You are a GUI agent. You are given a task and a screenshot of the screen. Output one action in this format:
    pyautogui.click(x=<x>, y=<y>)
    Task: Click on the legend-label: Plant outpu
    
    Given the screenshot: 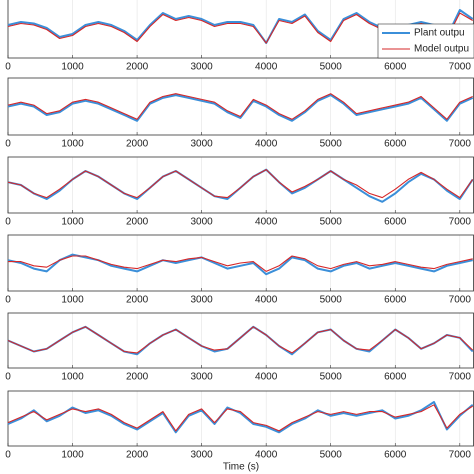 What is the action you would take?
    pyautogui.click(x=439, y=33)
    